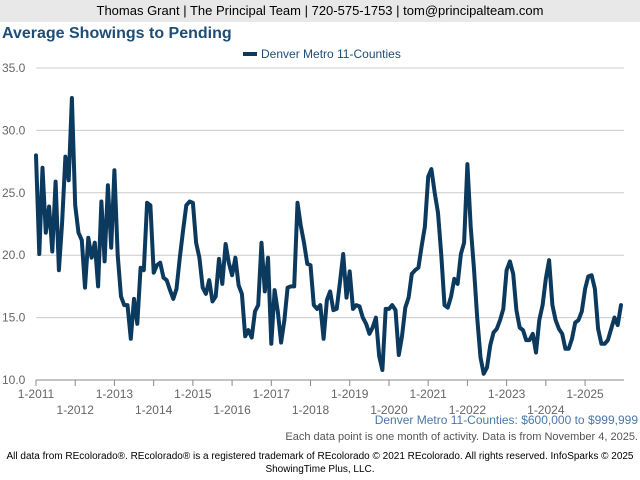  I want to click on y-tick-label: 15.0, so click(14, 318).